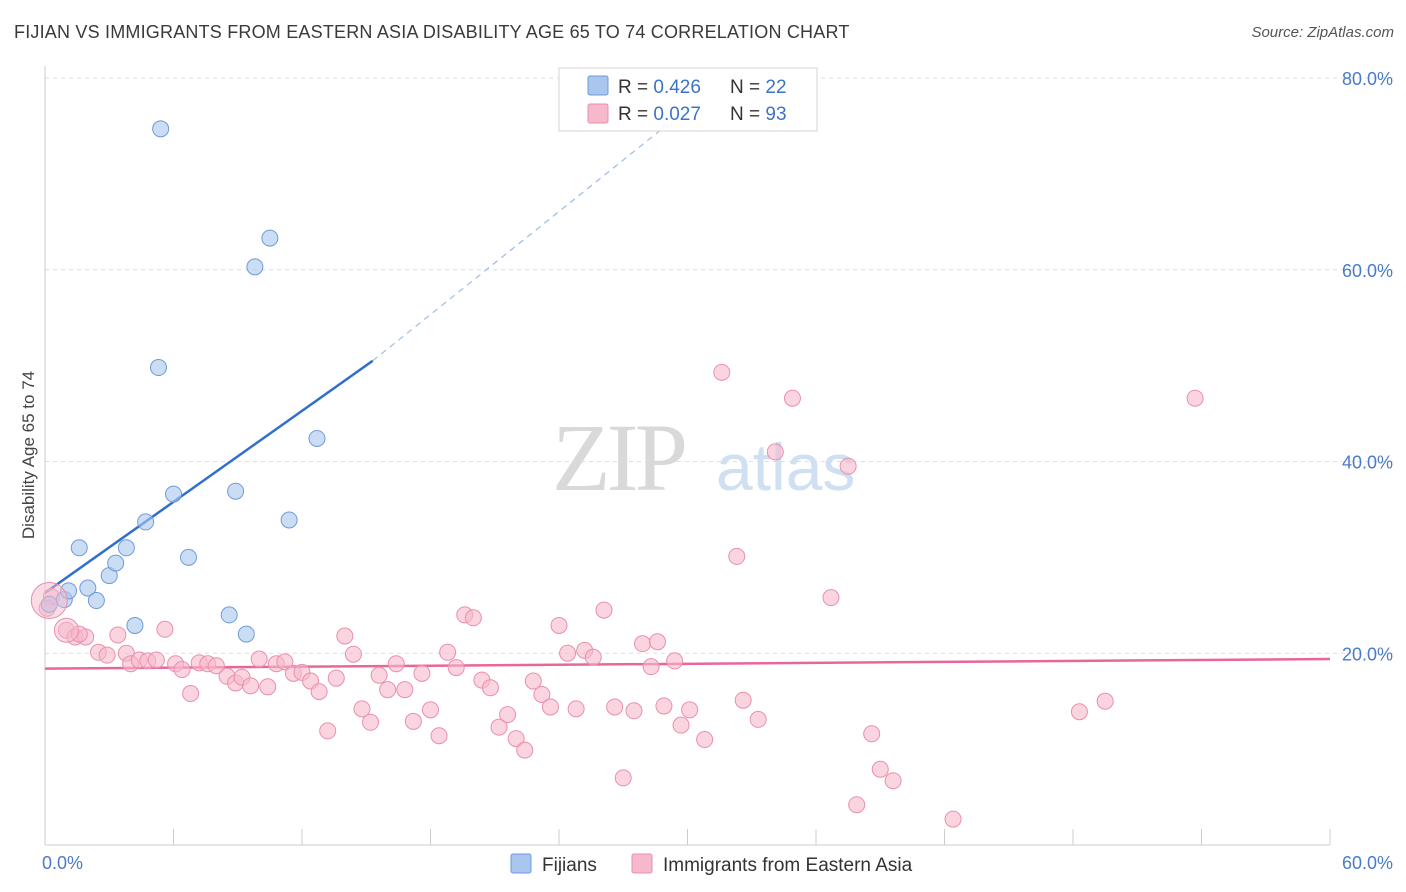 The height and width of the screenshot is (892, 1406). I want to click on series-legend-label-fijians: Fijians, so click(569, 865).